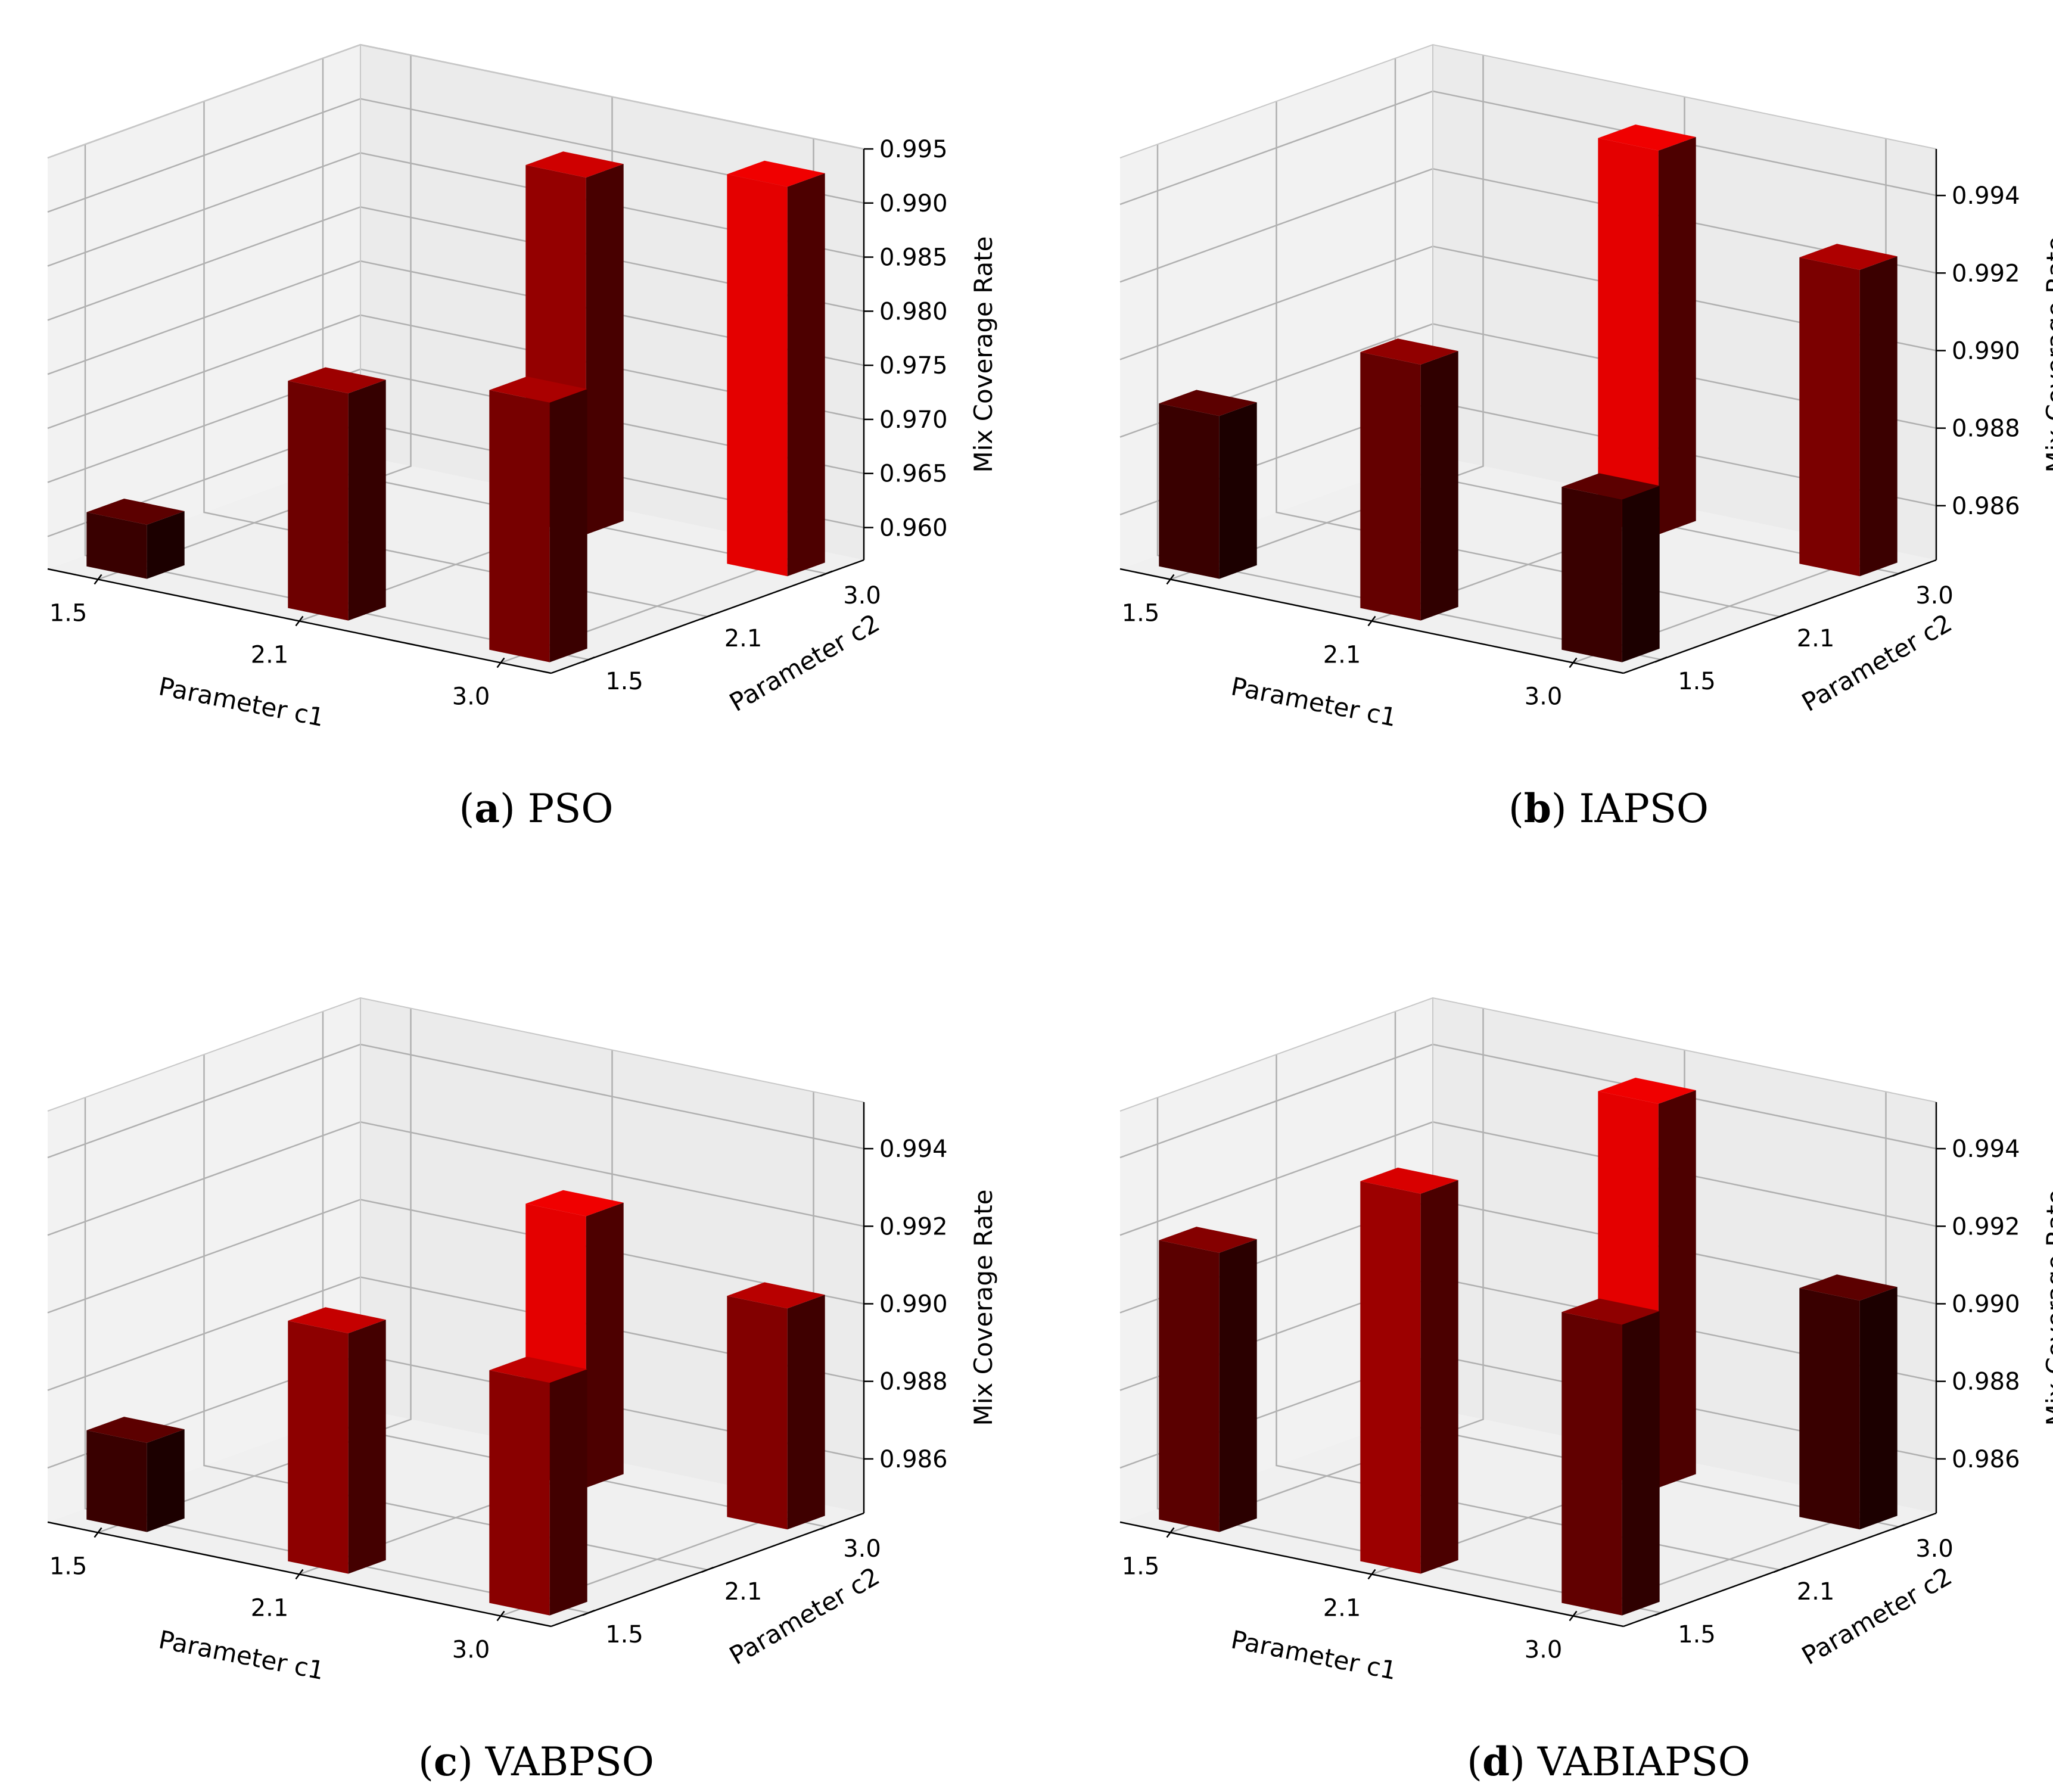  I want to click on z-tick-label-3: 0.975, so click(913, 365).